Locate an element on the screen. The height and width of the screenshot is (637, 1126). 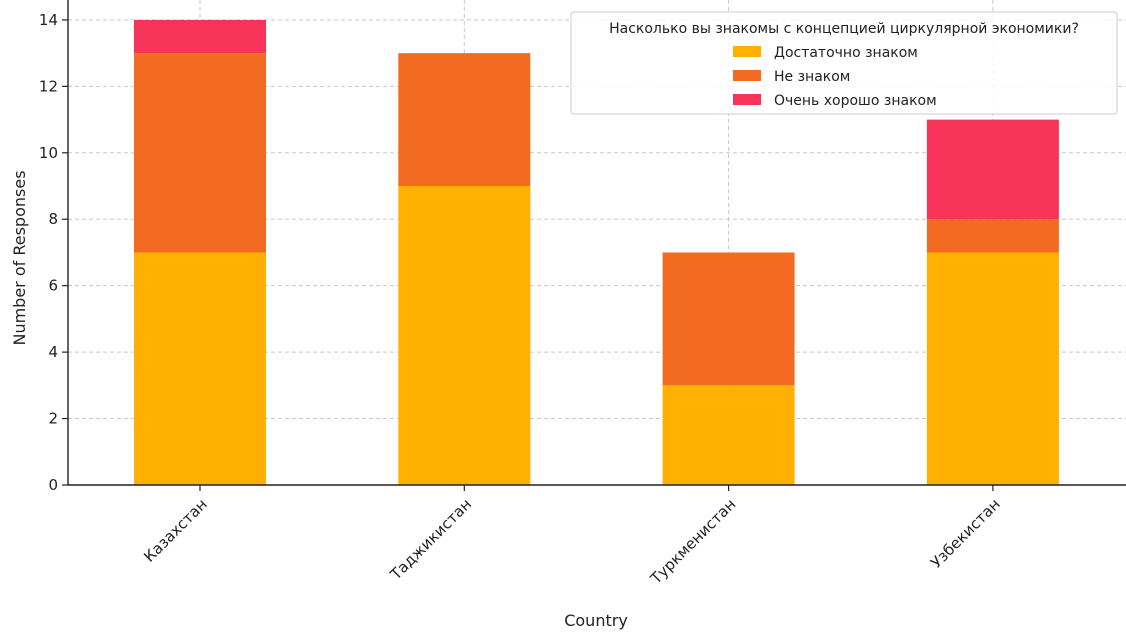
legend-label: Достаточно знаком is located at coordinates (846, 53).